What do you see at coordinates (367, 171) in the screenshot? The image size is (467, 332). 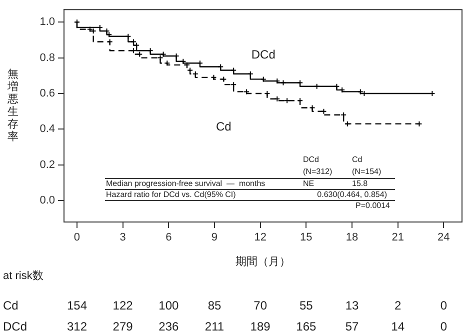 I see `annotation: (N=154)` at bounding box center [367, 171].